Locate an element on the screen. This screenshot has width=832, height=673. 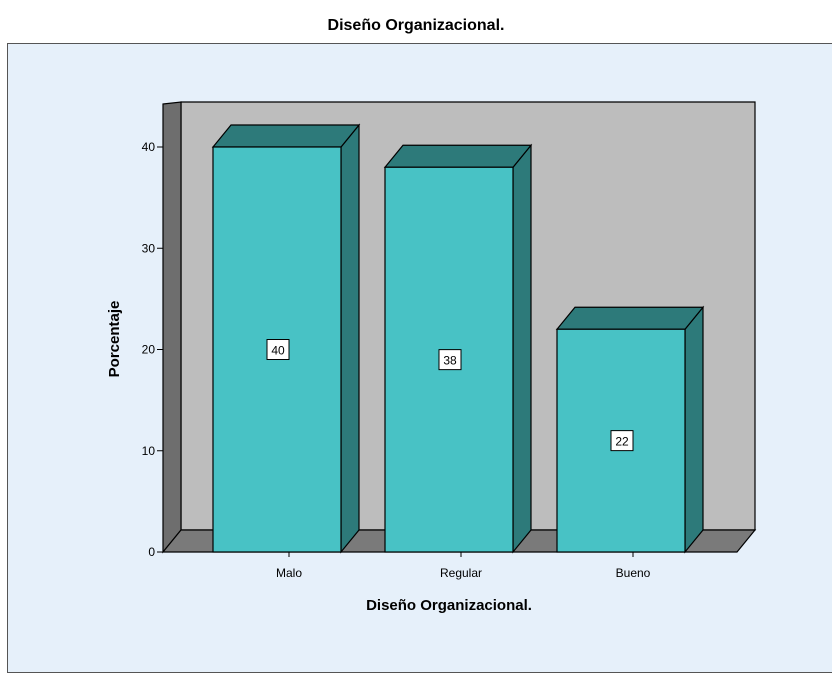
data-label: 40 is located at coordinates (278, 351).